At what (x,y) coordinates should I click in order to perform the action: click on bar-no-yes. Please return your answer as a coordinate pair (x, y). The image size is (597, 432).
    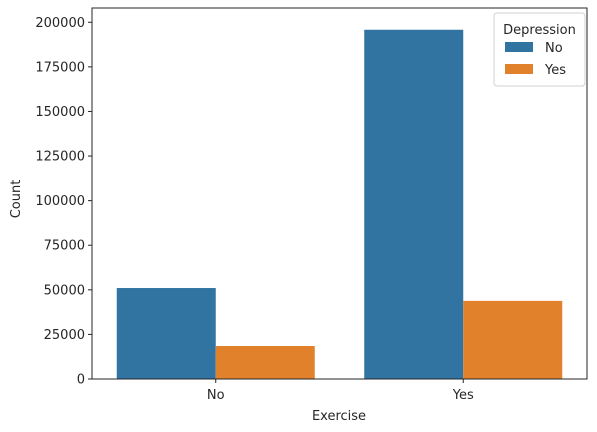
    Looking at the image, I should click on (265, 362).